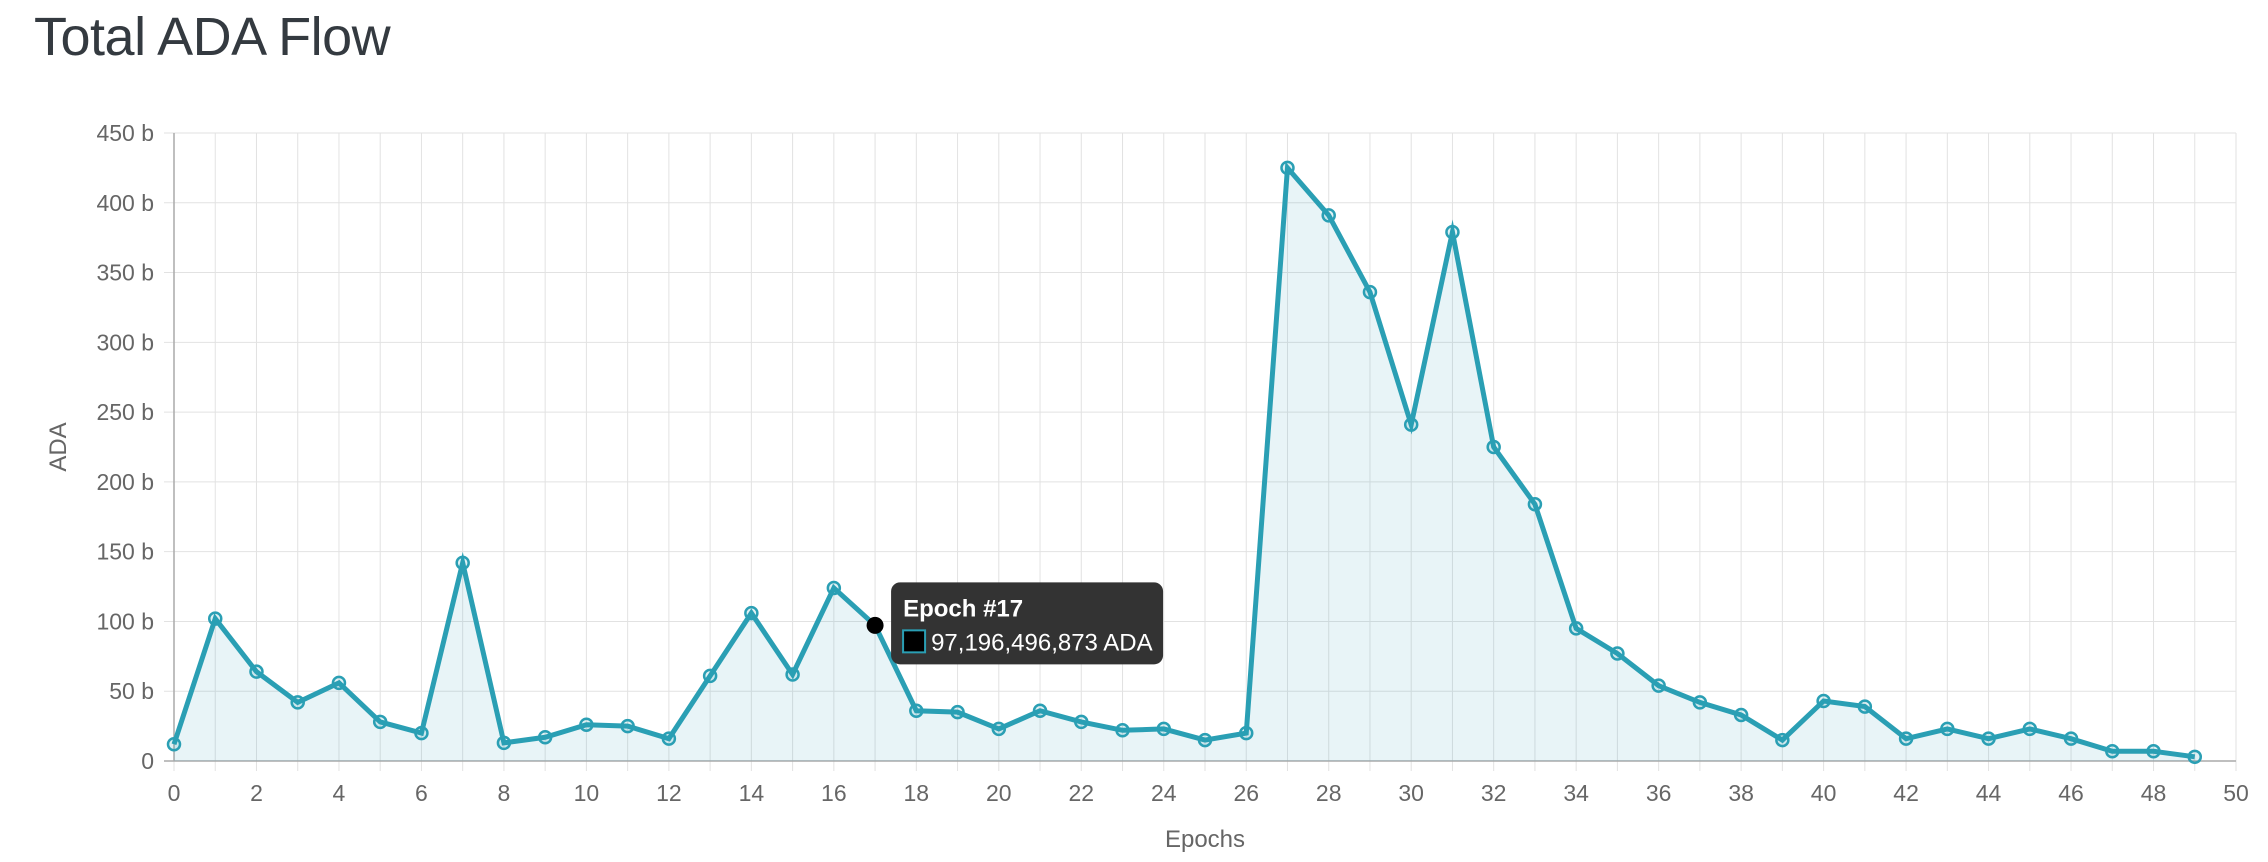 The image size is (2268, 862). What do you see at coordinates (752, 793) in the screenshot?
I see `x-tick-label: 14` at bounding box center [752, 793].